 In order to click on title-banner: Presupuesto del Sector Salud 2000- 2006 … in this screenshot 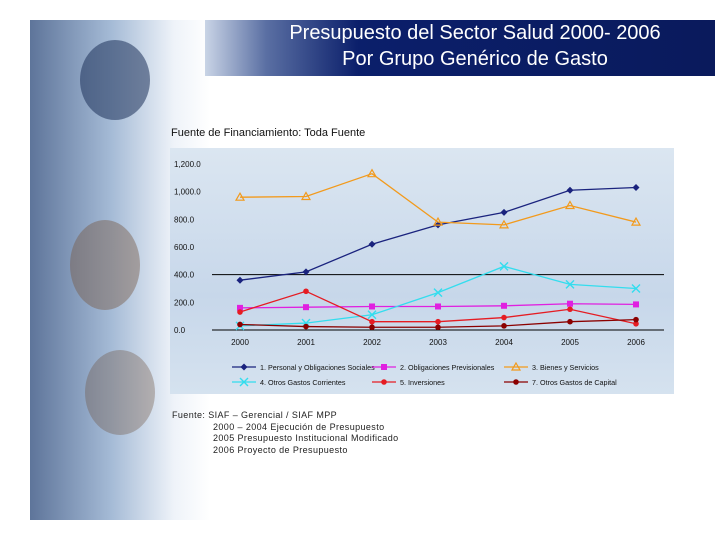, I will do `click(460, 48)`.